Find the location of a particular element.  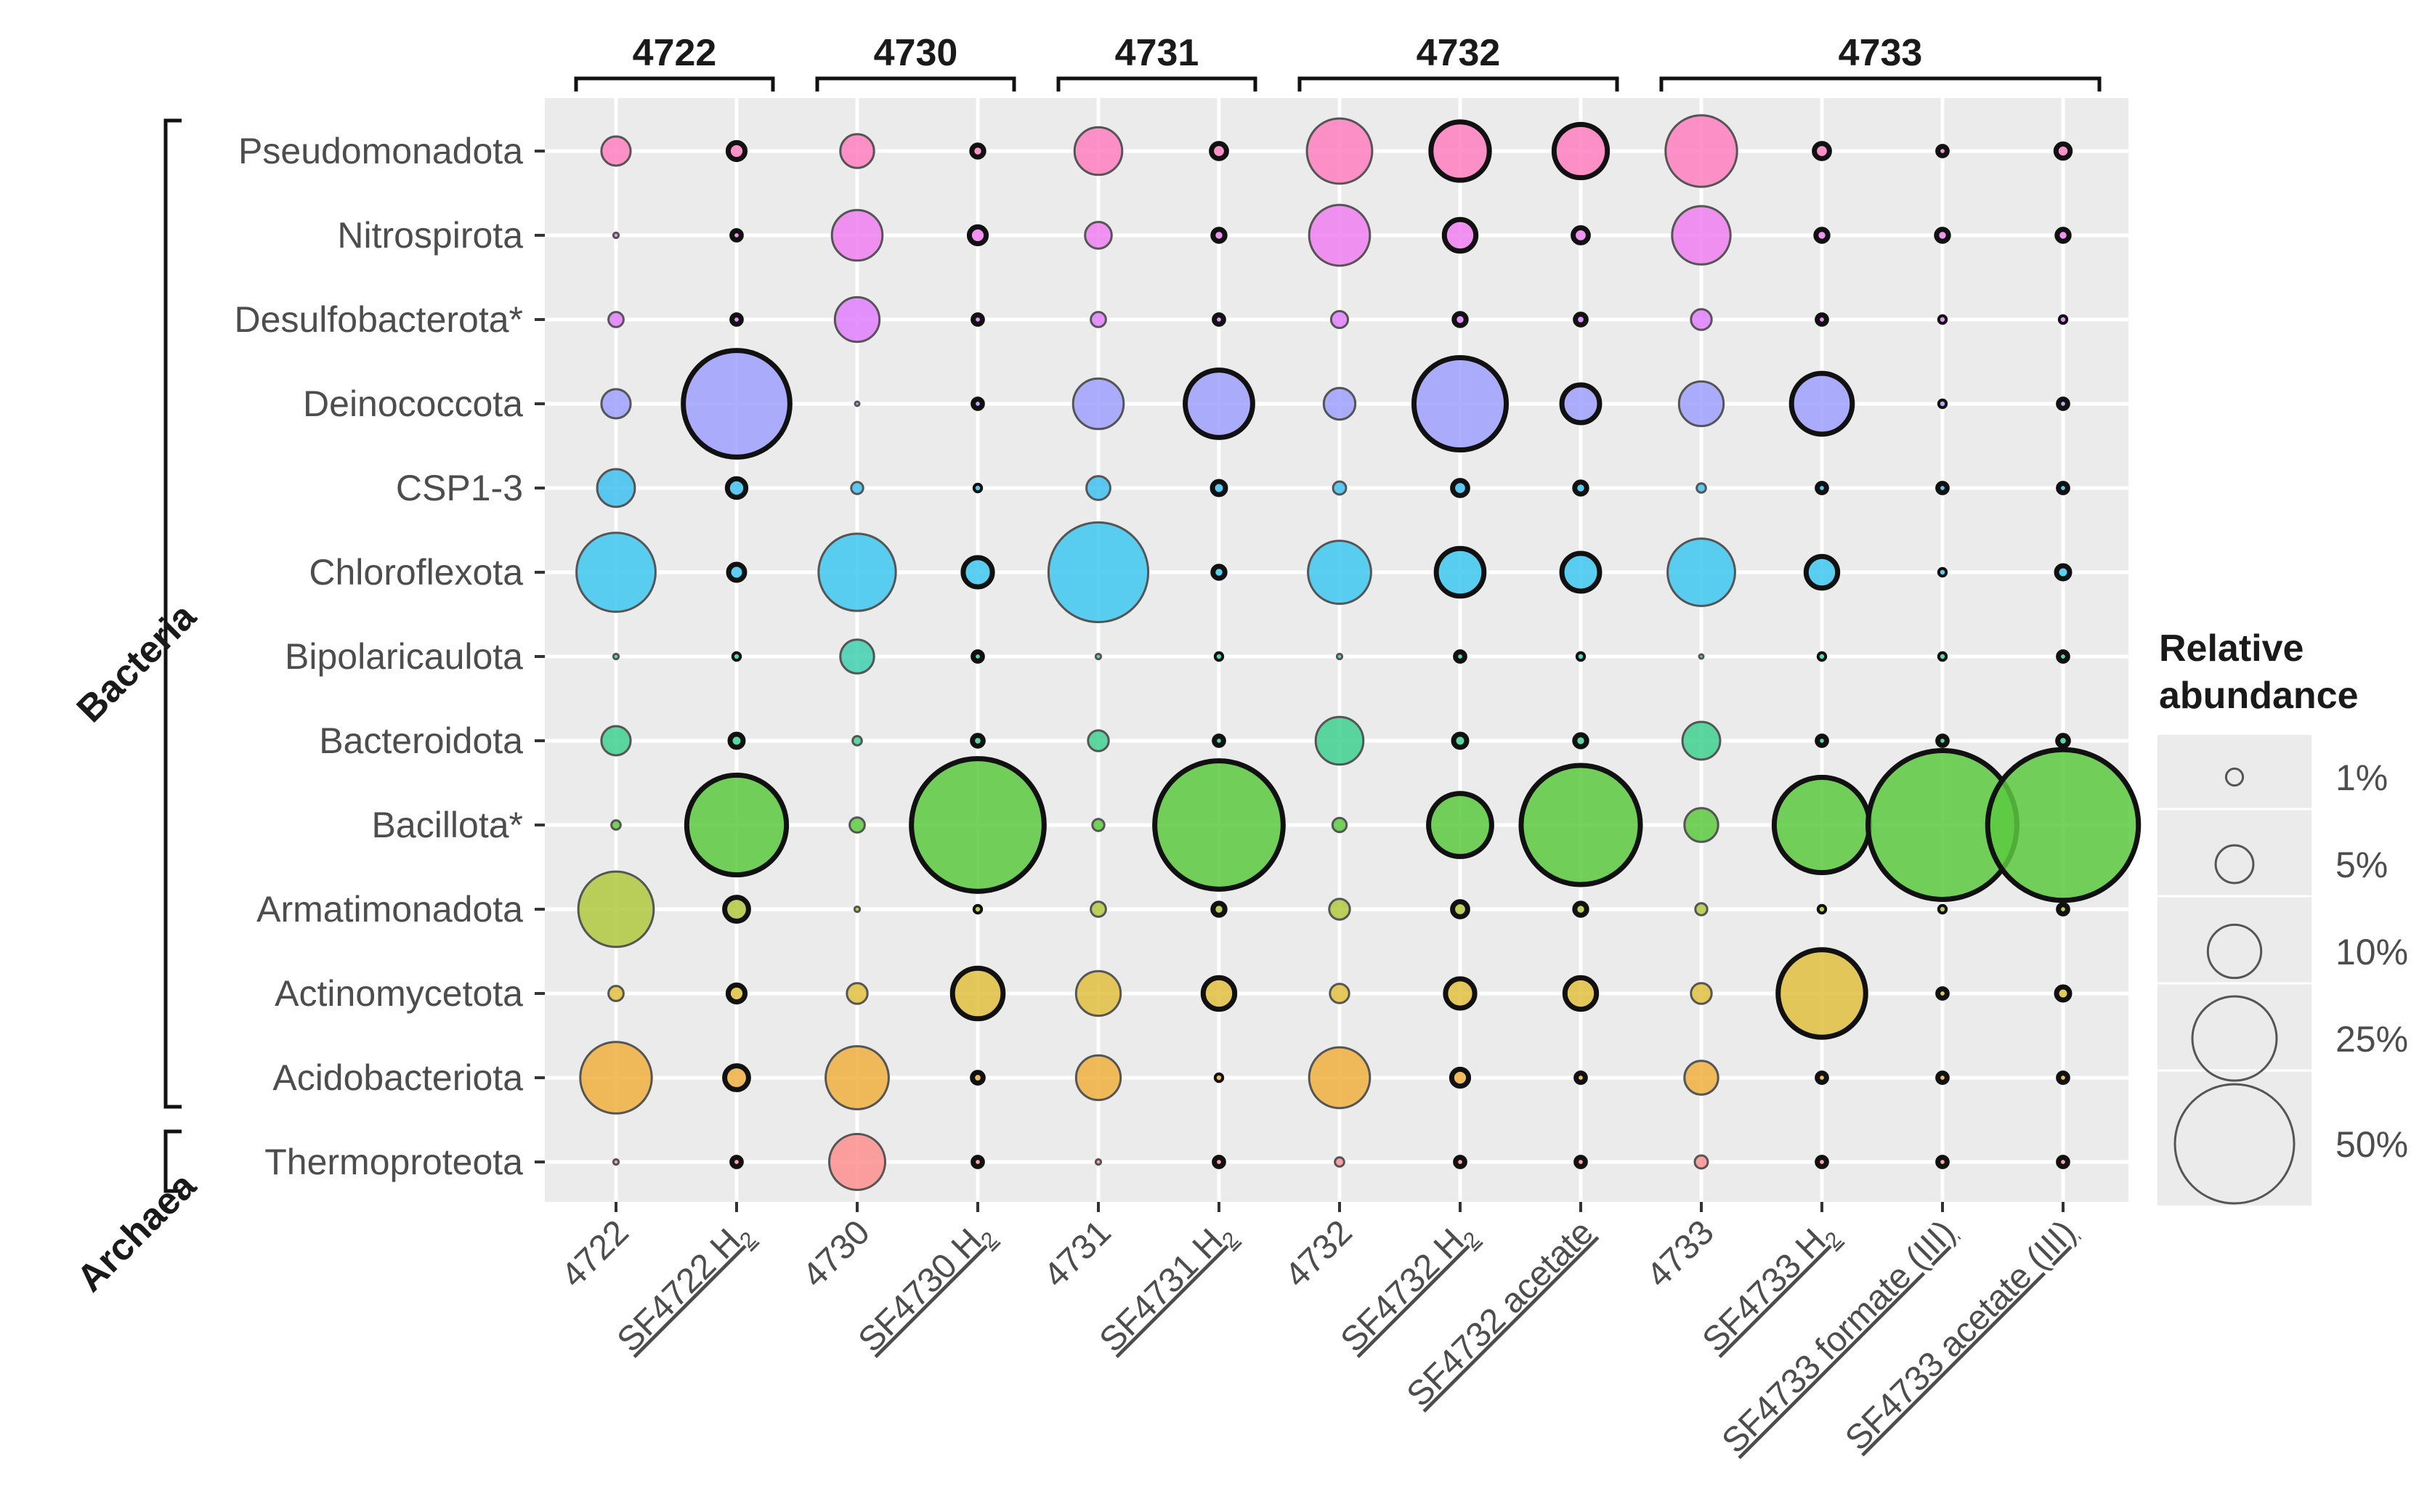

group-label: 4732 is located at coordinates (1459, 53).